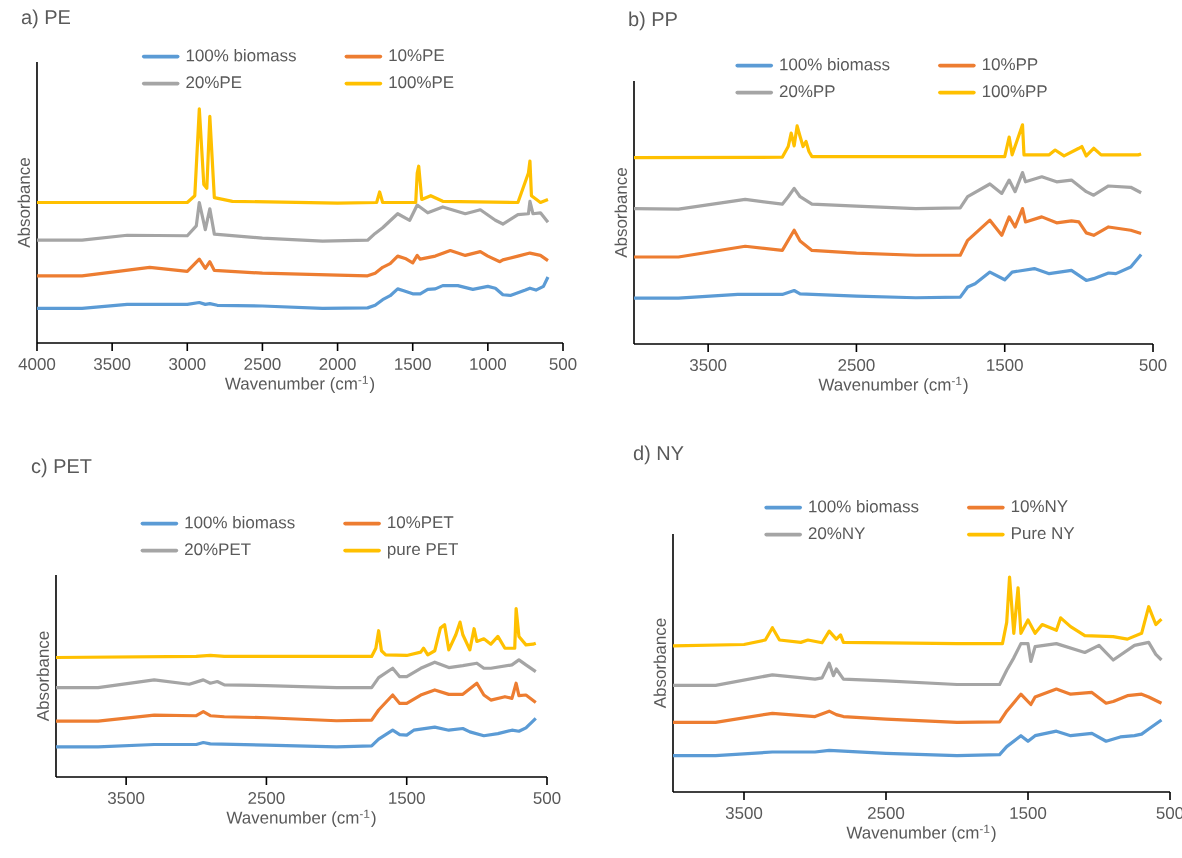 This screenshot has height=858, width=1182. What do you see at coordinates (488, 364) in the screenshot?
I see `x-tick-label: 1000` at bounding box center [488, 364].